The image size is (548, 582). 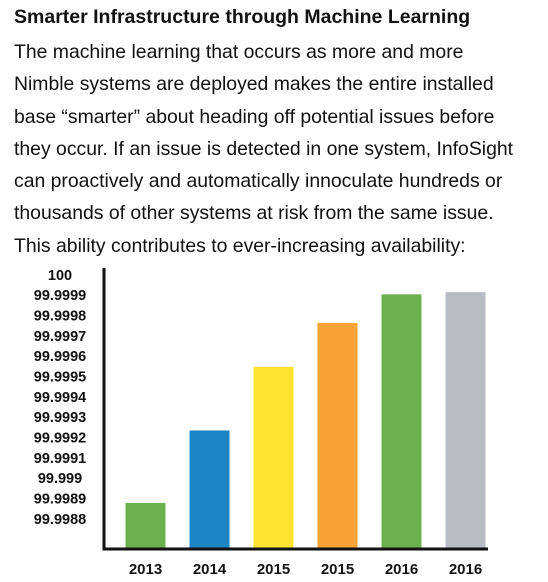 What do you see at coordinates (60, 316) in the screenshot?
I see `y-tick-label: 99.9998` at bounding box center [60, 316].